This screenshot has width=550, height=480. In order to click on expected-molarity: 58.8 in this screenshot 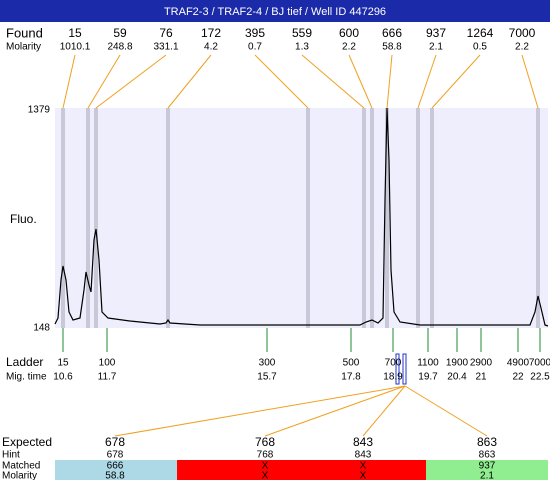, I will do `click(115, 475)`.